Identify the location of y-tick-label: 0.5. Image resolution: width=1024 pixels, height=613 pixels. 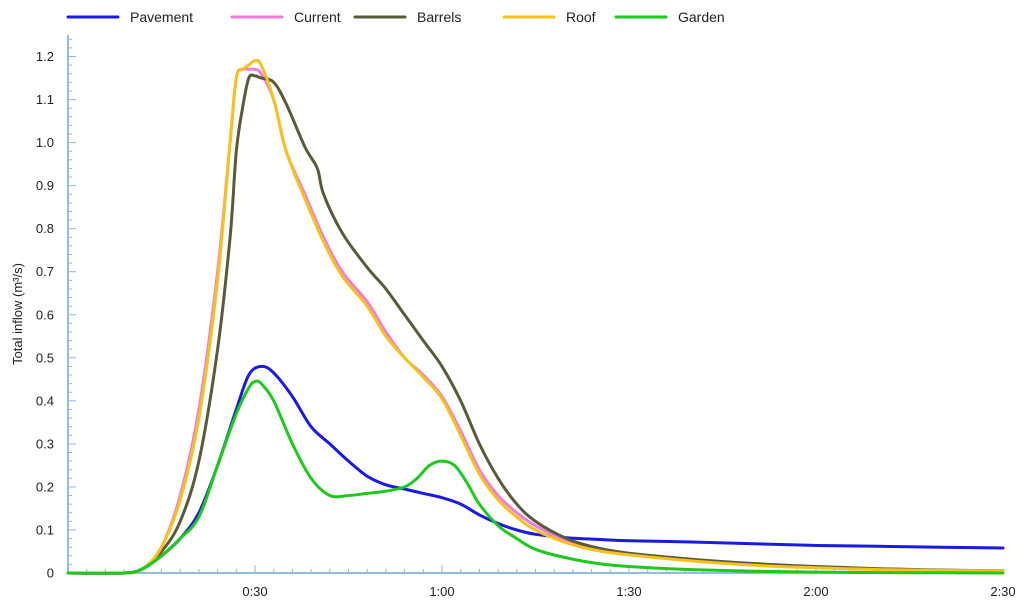
(45, 357).